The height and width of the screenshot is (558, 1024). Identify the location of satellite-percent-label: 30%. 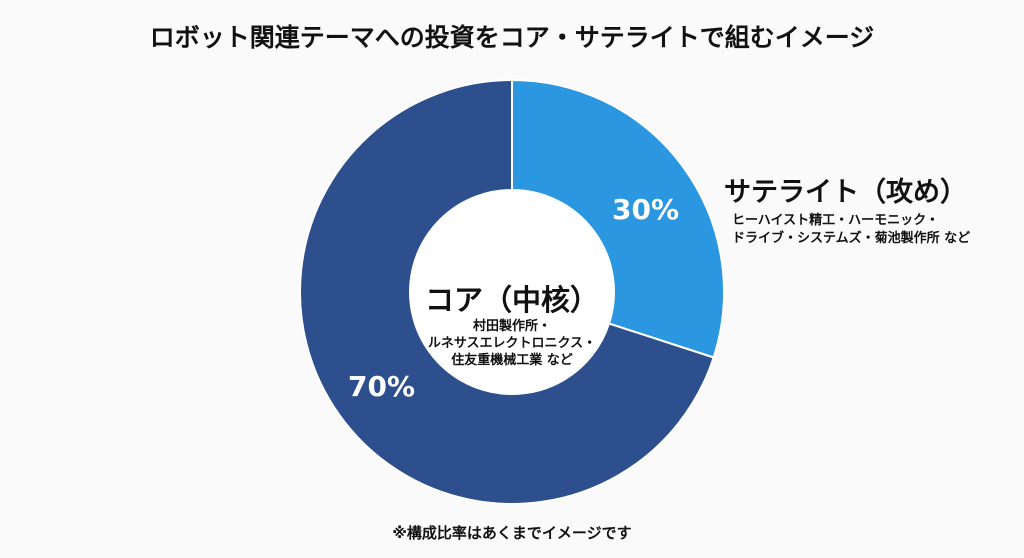
(646, 209).